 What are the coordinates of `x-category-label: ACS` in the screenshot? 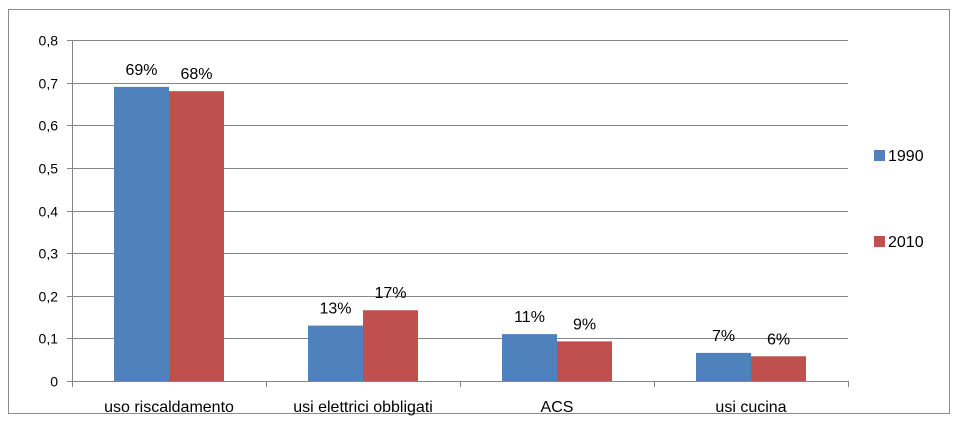 It's located at (557, 407).